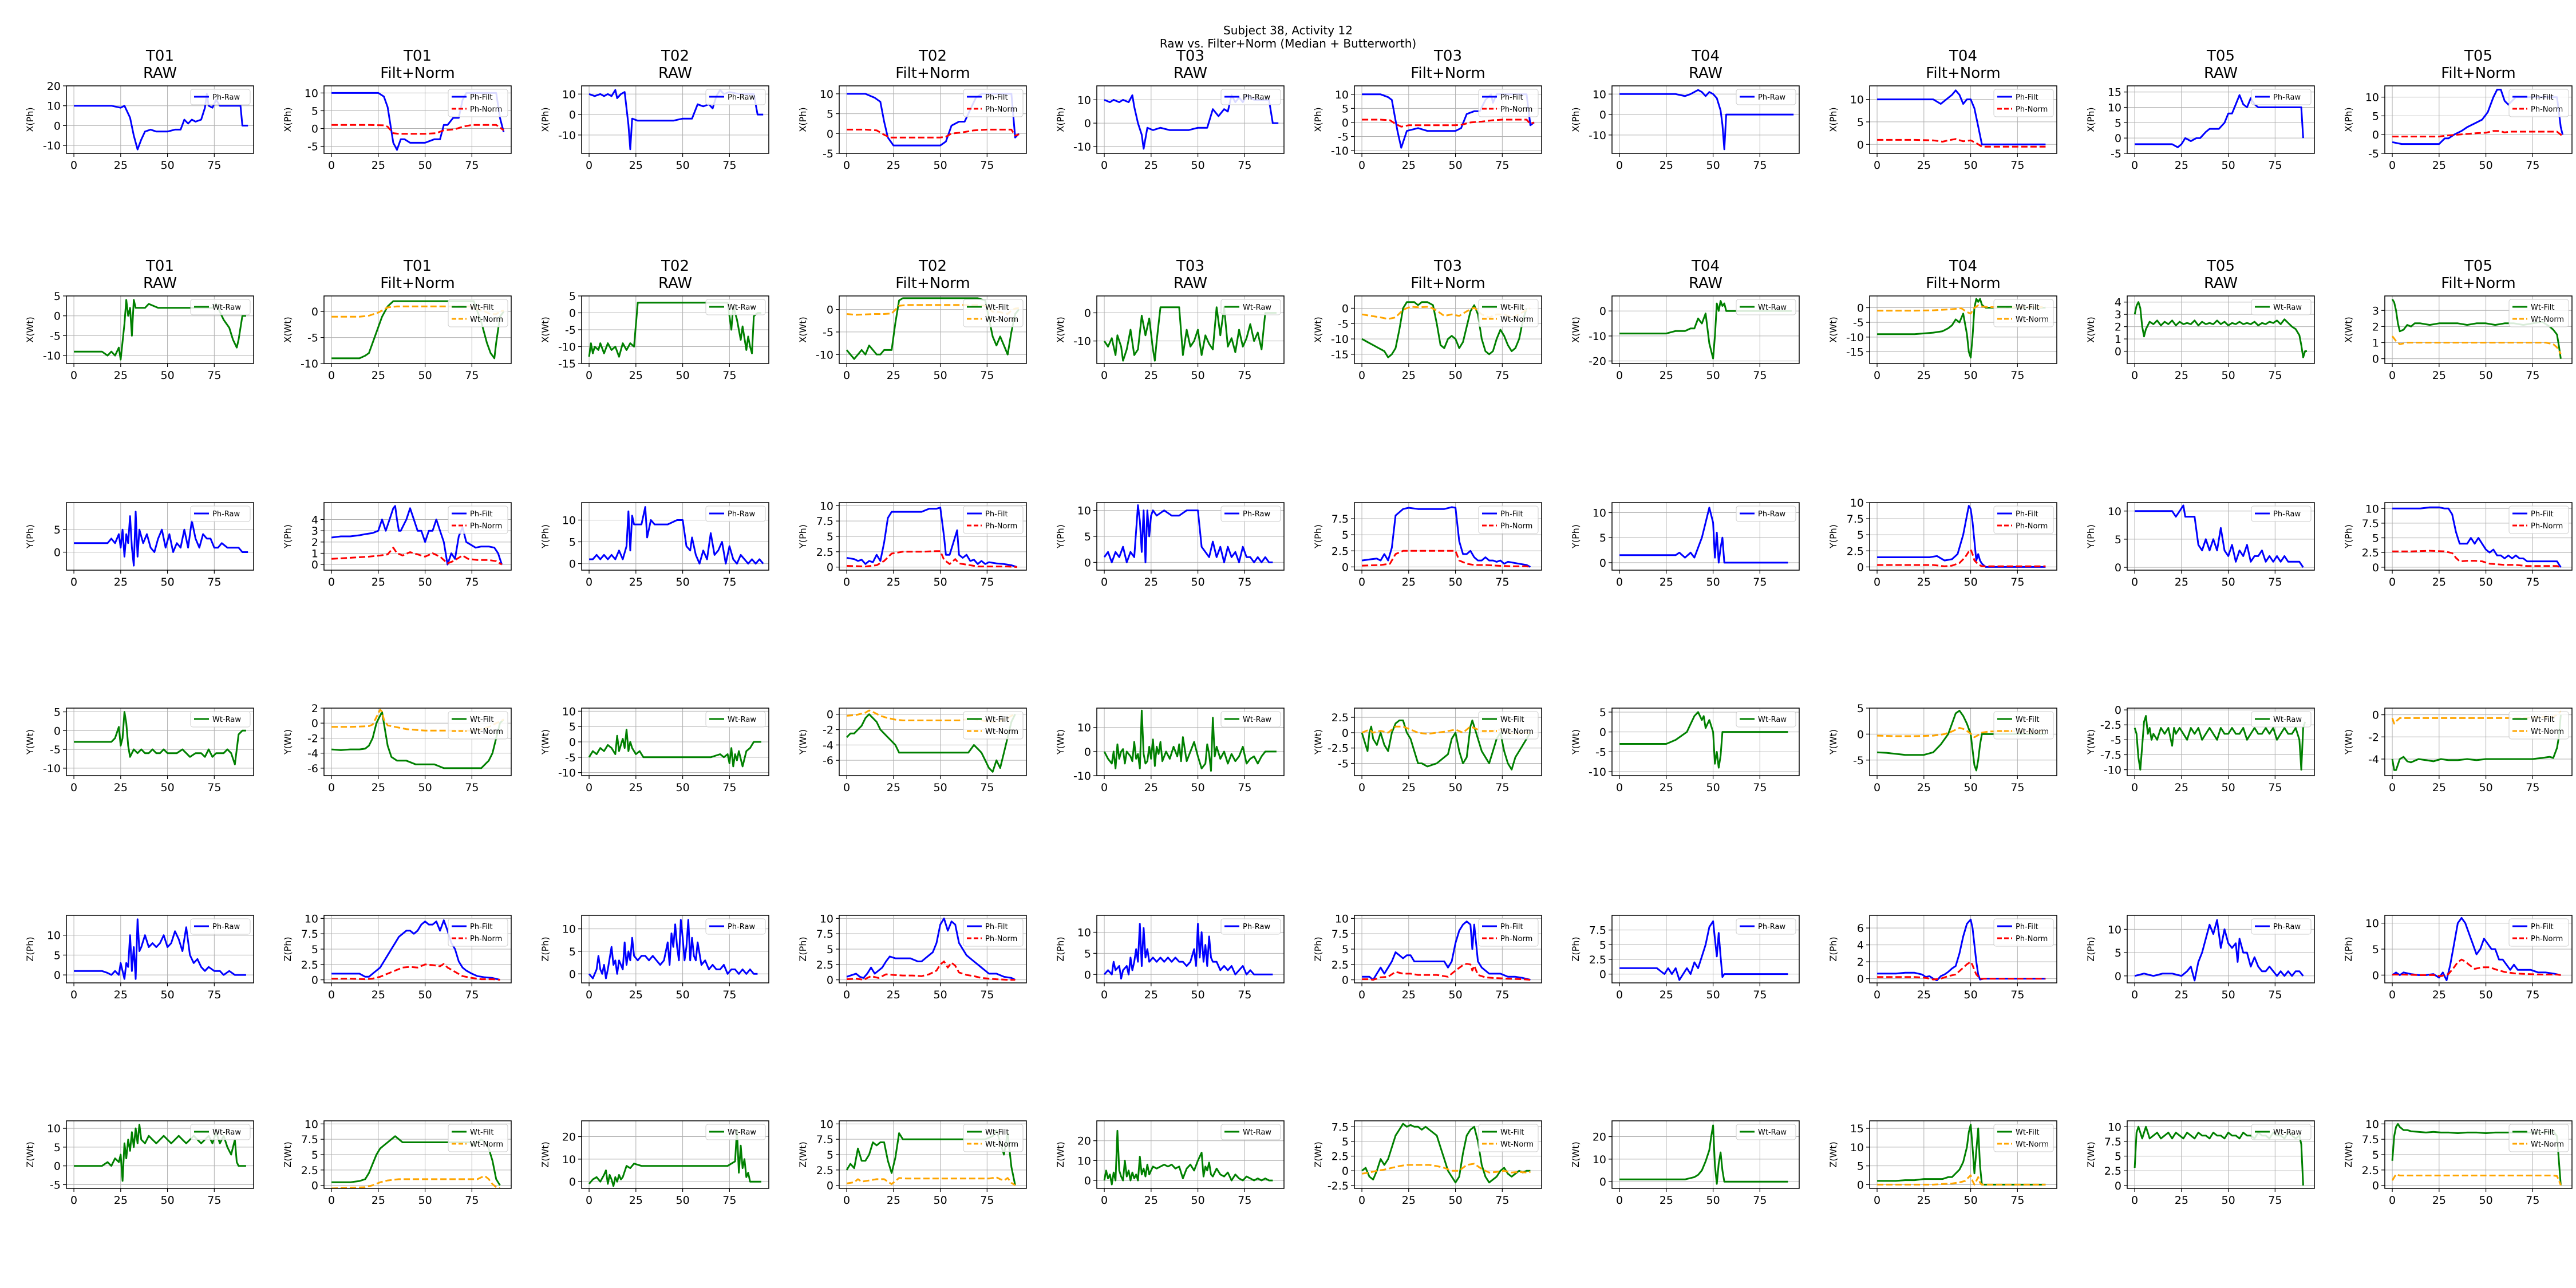  I want to click on panel-title-line-1: T02, so click(675, 266).